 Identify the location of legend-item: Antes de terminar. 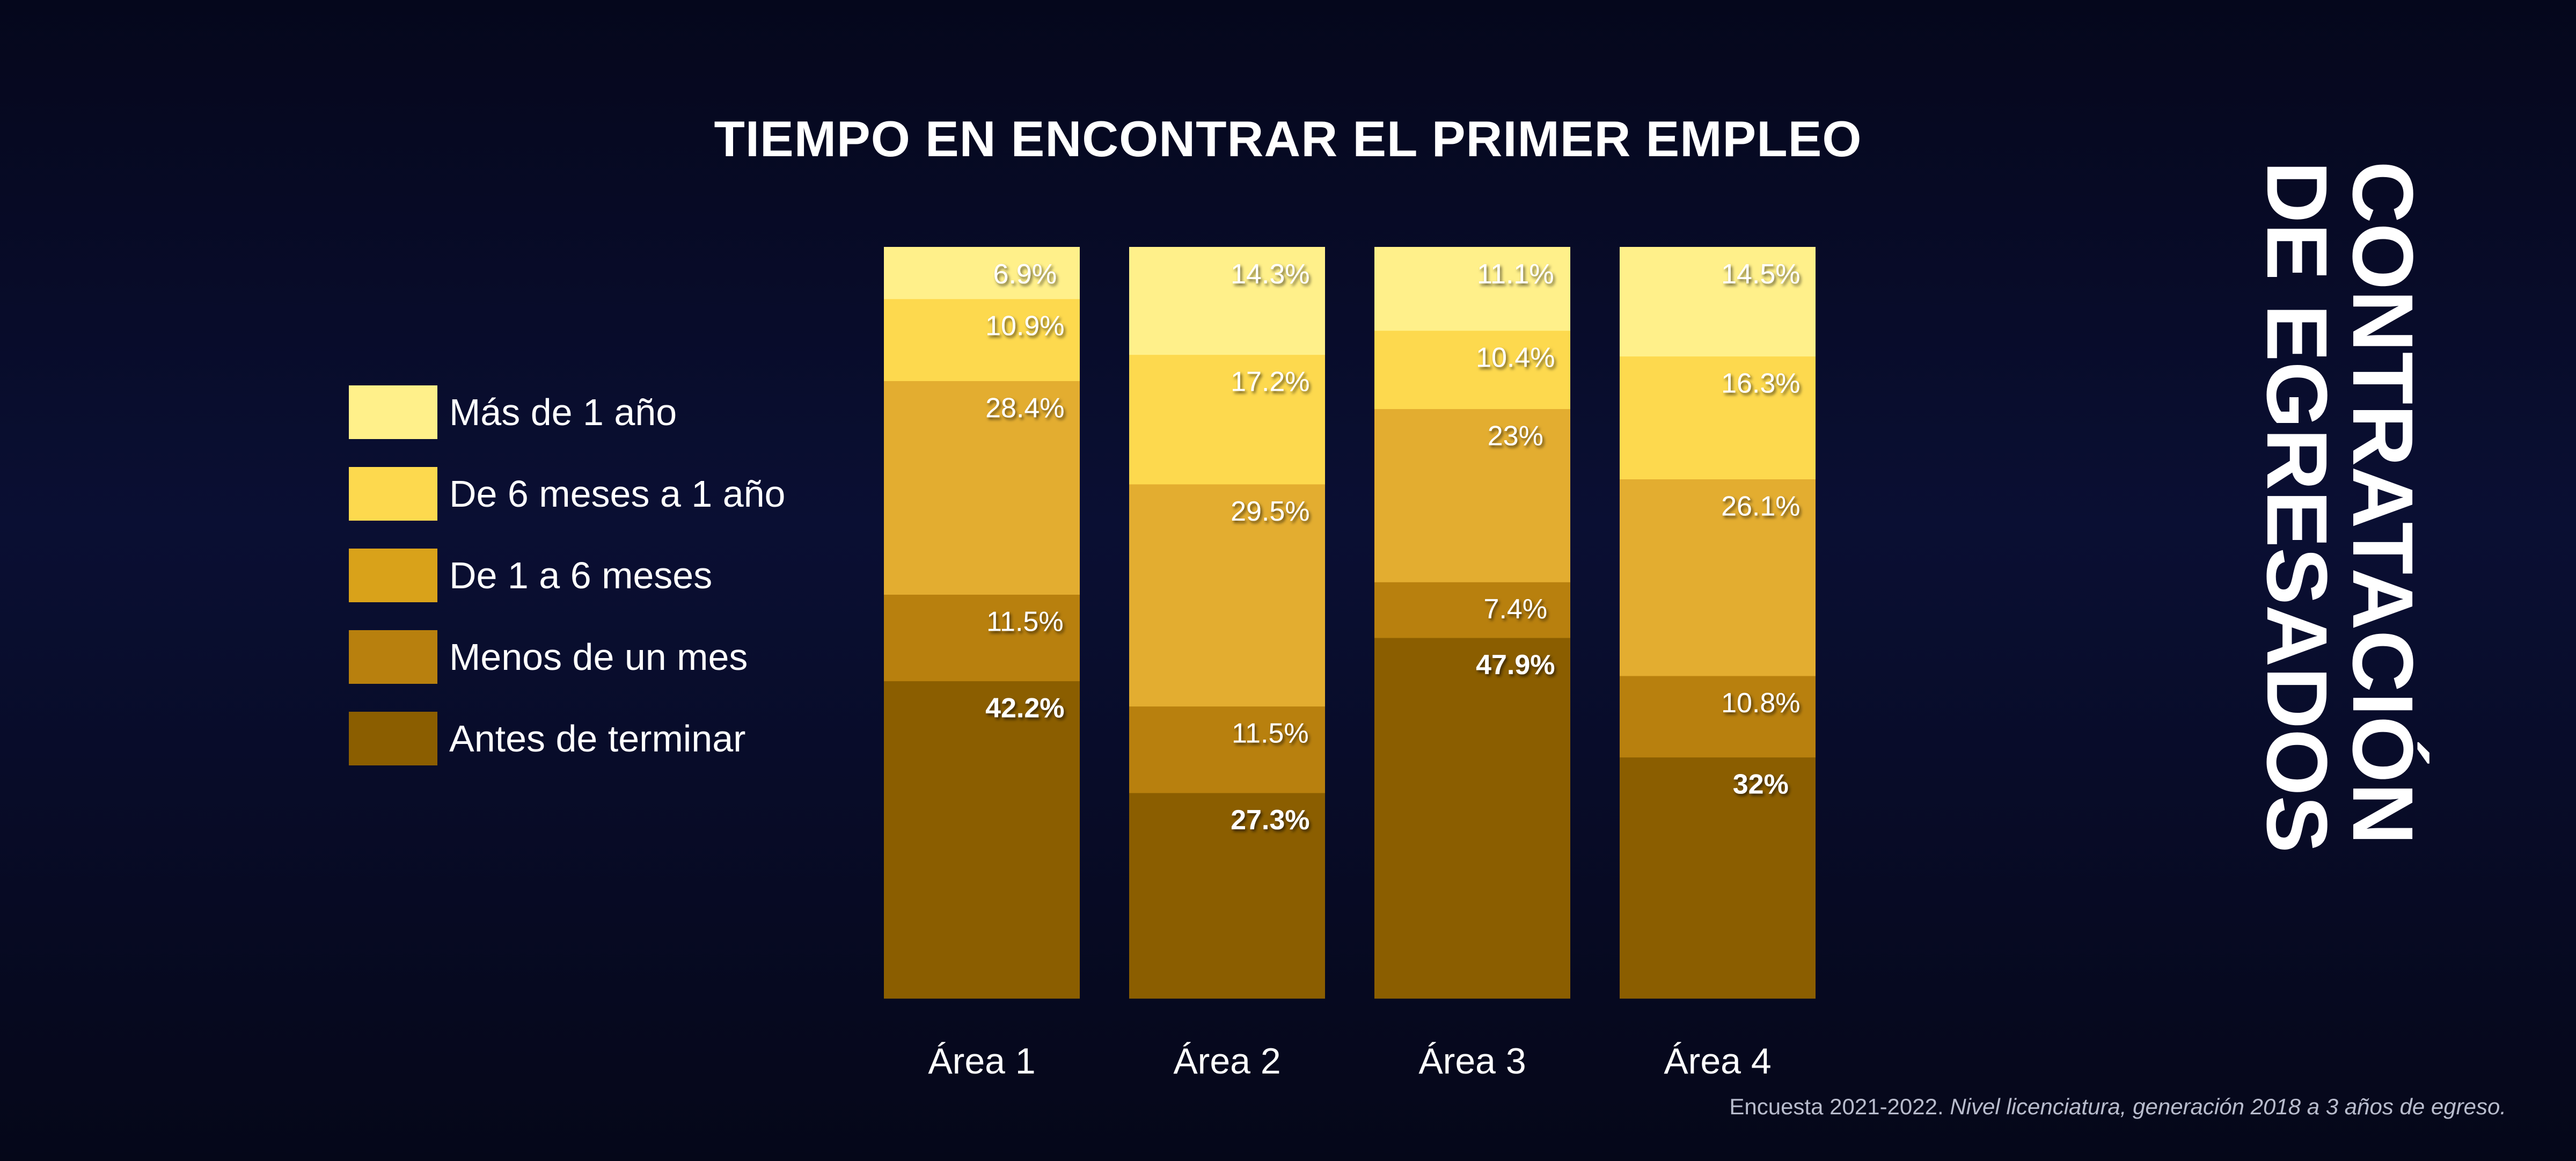
(567, 738).